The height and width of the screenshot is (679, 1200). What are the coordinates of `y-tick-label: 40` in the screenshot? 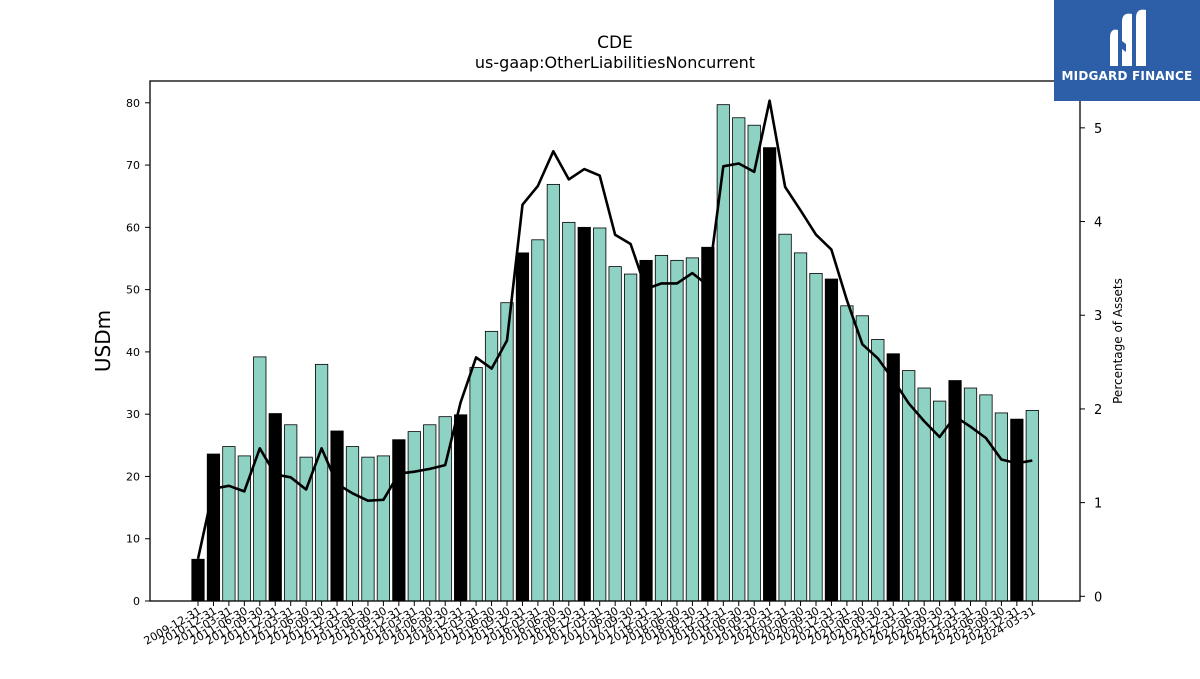 It's located at (133, 352).